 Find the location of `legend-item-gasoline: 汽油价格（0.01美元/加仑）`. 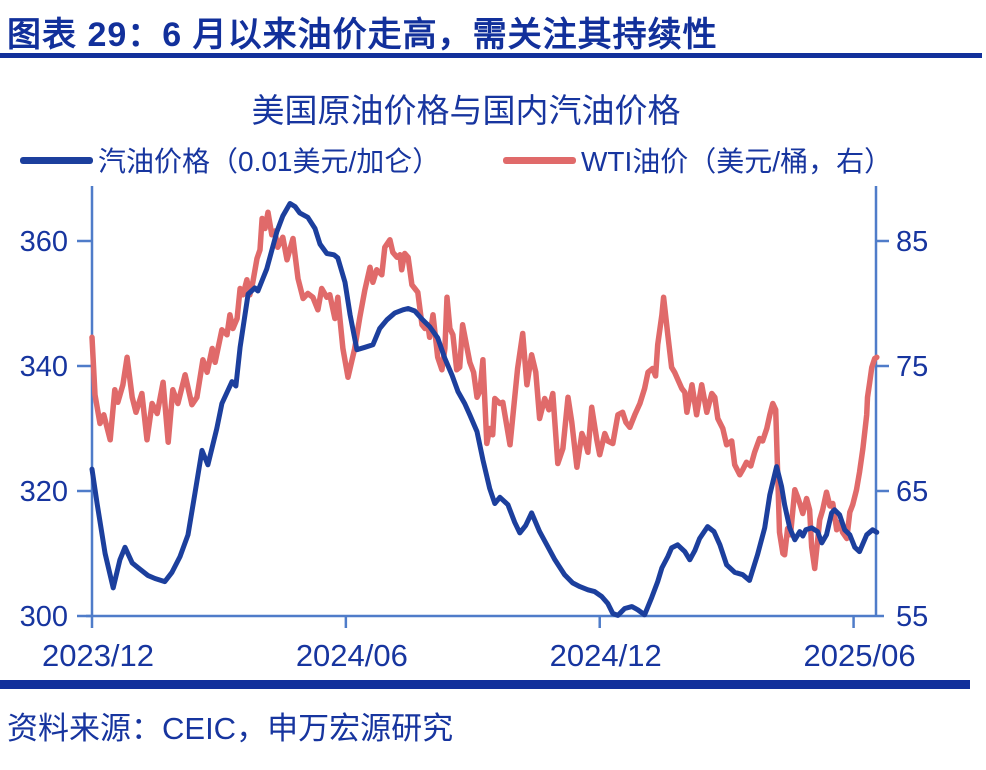

legend-item-gasoline: 汽油价格（0.01美元/加仑） is located at coordinates (230, 160).